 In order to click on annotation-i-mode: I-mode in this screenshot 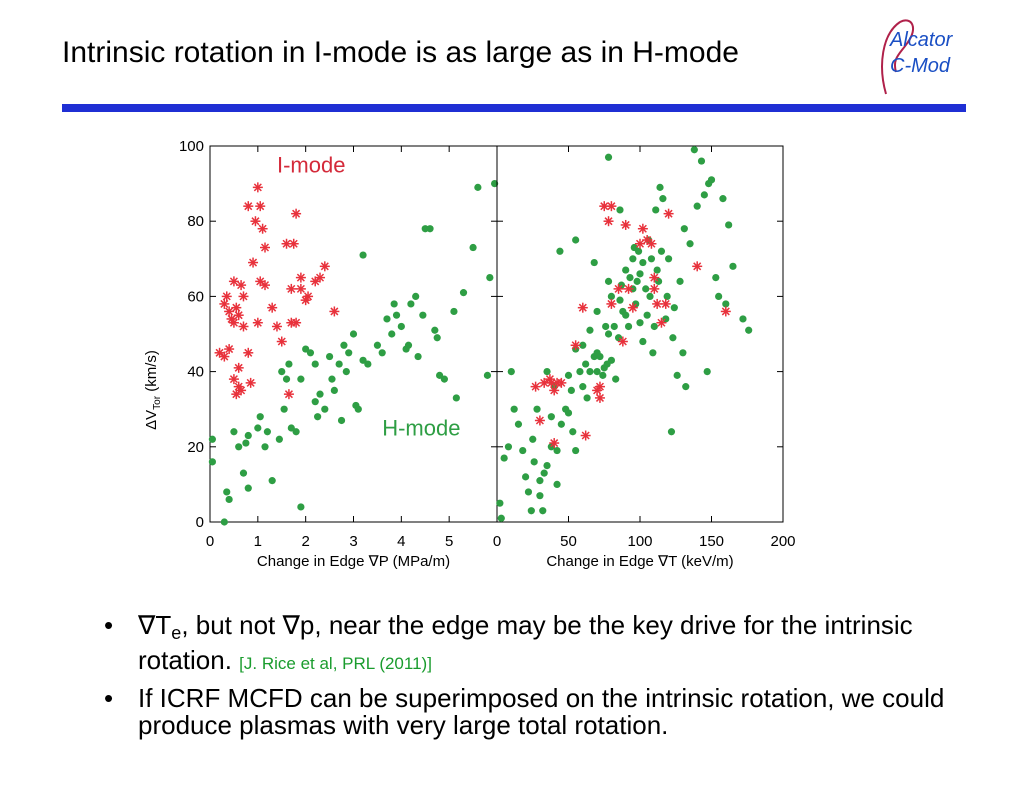, I will do `click(311, 164)`.